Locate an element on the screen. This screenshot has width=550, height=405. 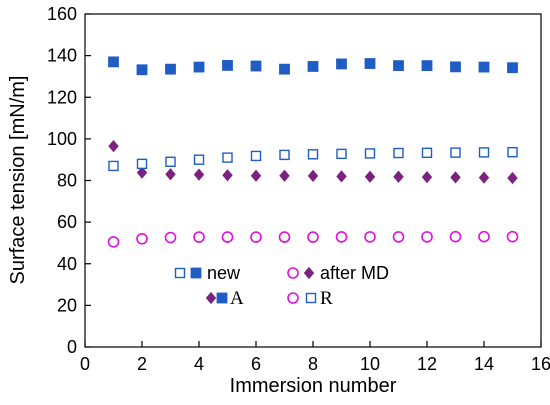
y-tick-label-4: 80 is located at coordinates (67, 181).